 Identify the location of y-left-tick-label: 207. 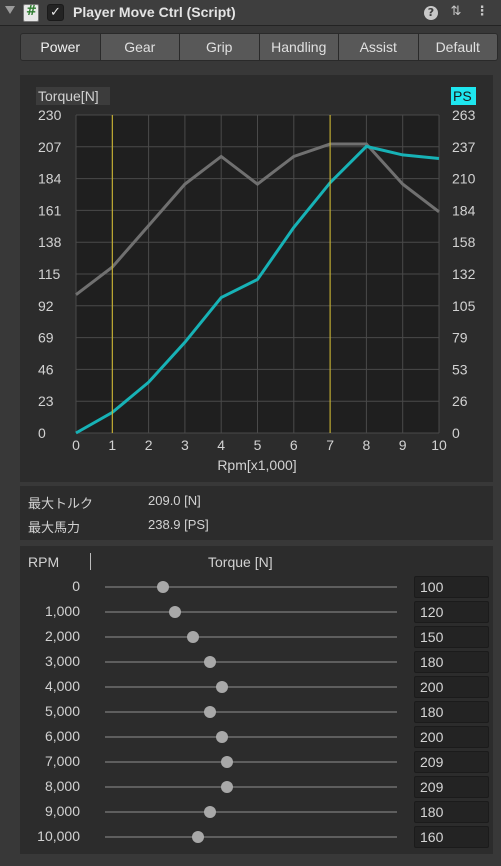
(50, 147).